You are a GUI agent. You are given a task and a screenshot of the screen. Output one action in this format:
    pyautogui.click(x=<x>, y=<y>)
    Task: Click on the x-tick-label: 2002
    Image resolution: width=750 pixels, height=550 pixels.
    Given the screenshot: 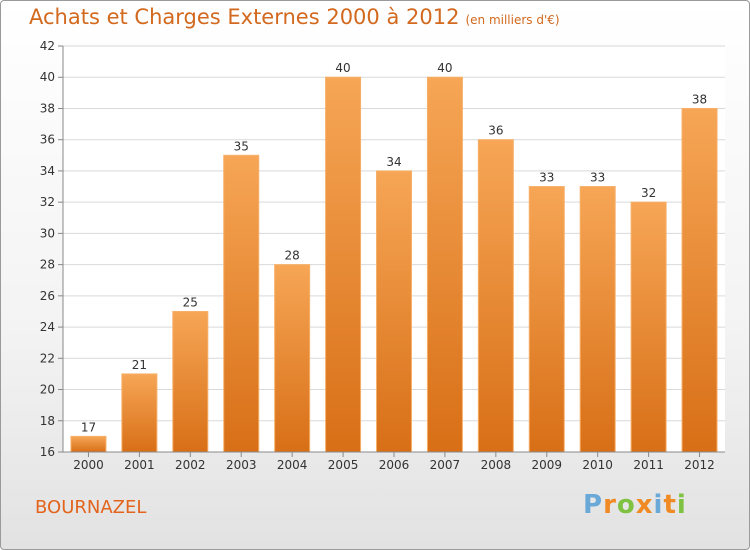 What is the action you would take?
    pyautogui.click(x=190, y=465)
    